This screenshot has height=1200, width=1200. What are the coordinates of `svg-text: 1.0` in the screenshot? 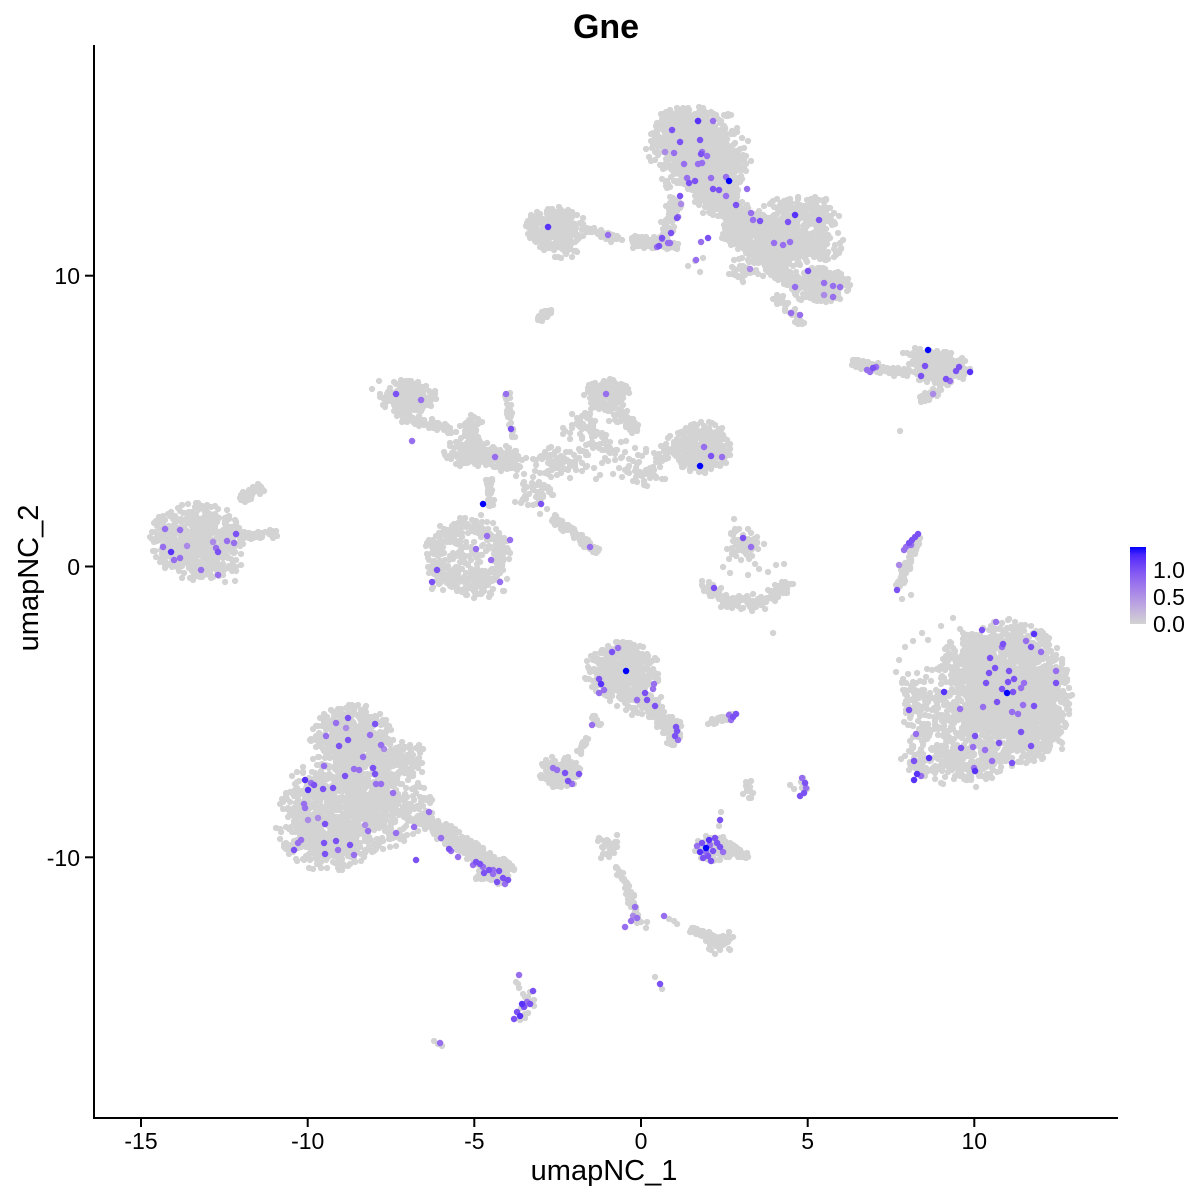 It's located at (1169, 570).